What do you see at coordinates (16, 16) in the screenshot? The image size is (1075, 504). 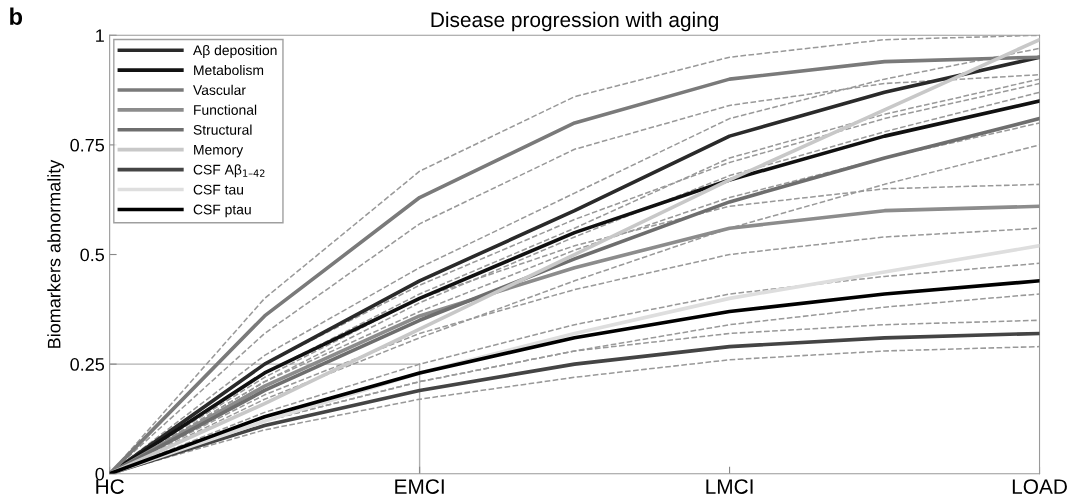 I see `text: b` at bounding box center [16, 16].